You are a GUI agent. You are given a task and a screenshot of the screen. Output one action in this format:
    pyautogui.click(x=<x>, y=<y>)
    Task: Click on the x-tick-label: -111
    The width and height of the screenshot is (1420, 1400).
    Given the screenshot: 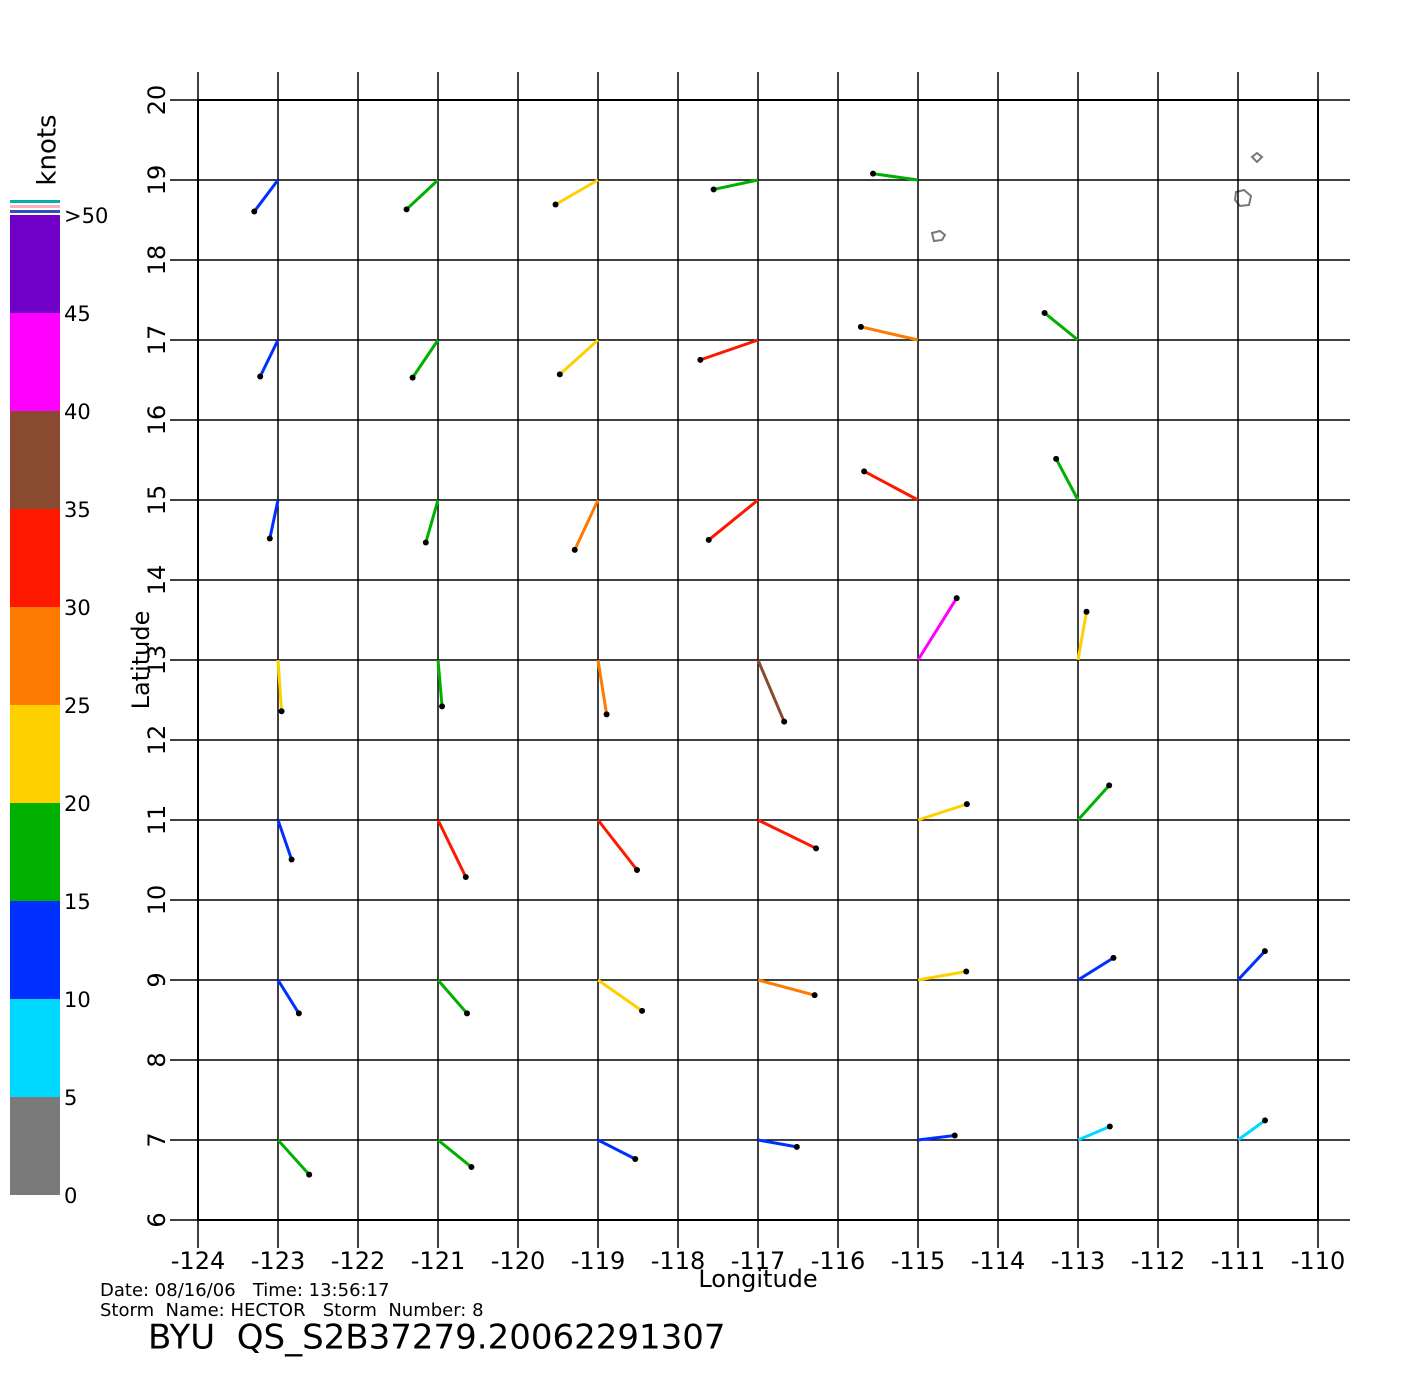 What is the action you would take?
    pyautogui.click(x=1238, y=1261)
    